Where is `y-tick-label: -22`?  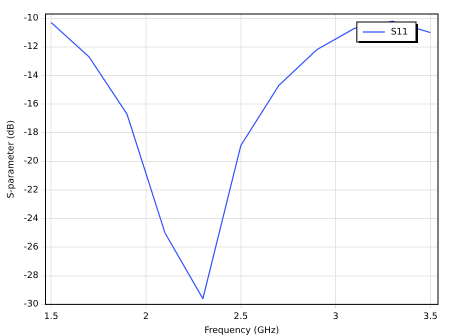
y-tick-label: -22 is located at coordinates (31, 190).